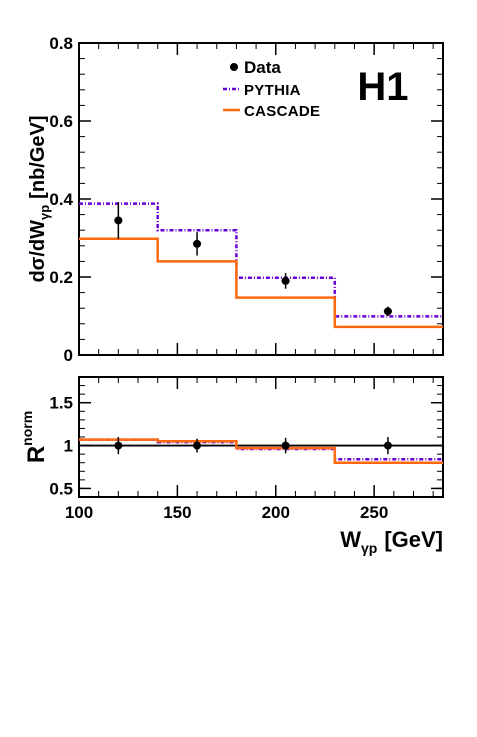  Describe the element at coordinates (374, 512) in the screenshot. I see `x-tick-label: 250` at that location.